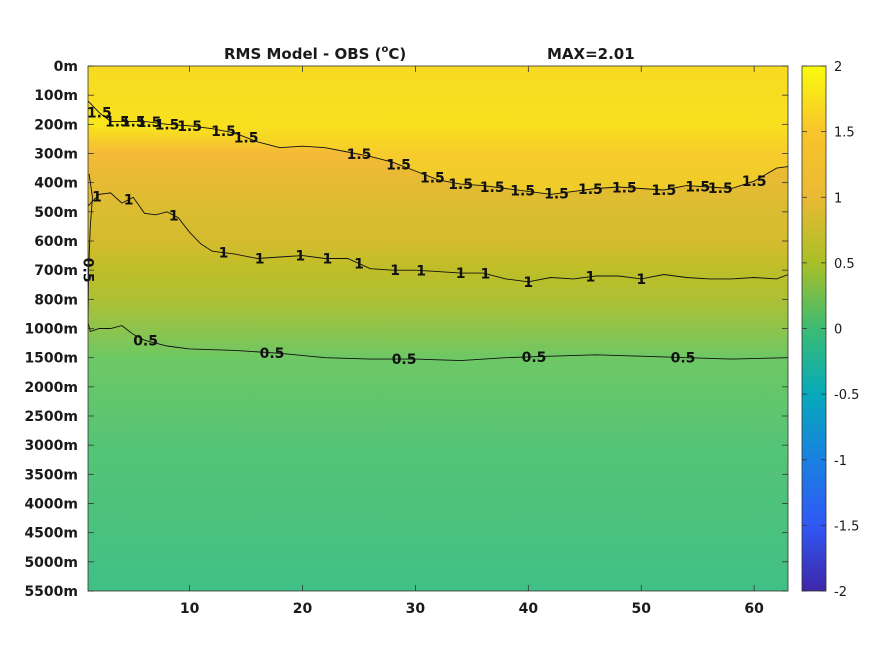 The image size is (875, 656). I want to click on y-tick-label: 600m, so click(56, 242).